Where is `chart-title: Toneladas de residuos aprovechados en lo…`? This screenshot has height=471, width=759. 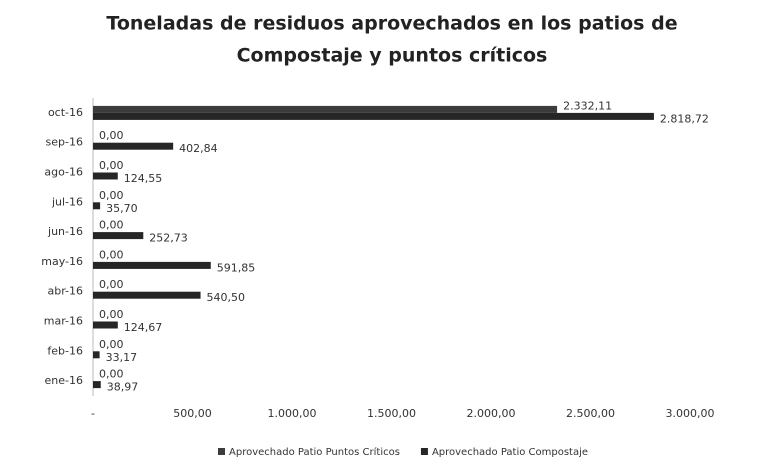
chart-title: Toneladas de residuos aprovechados en lo… is located at coordinates (391, 24).